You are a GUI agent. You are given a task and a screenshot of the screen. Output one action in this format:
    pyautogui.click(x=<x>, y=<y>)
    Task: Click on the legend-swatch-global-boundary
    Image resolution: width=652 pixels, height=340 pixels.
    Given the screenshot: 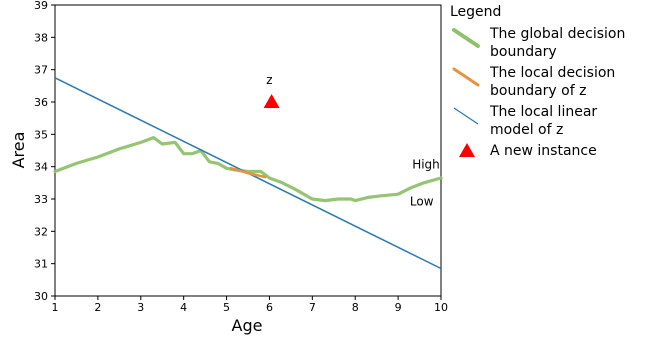 What is the action you would take?
    pyautogui.click(x=466, y=38)
    